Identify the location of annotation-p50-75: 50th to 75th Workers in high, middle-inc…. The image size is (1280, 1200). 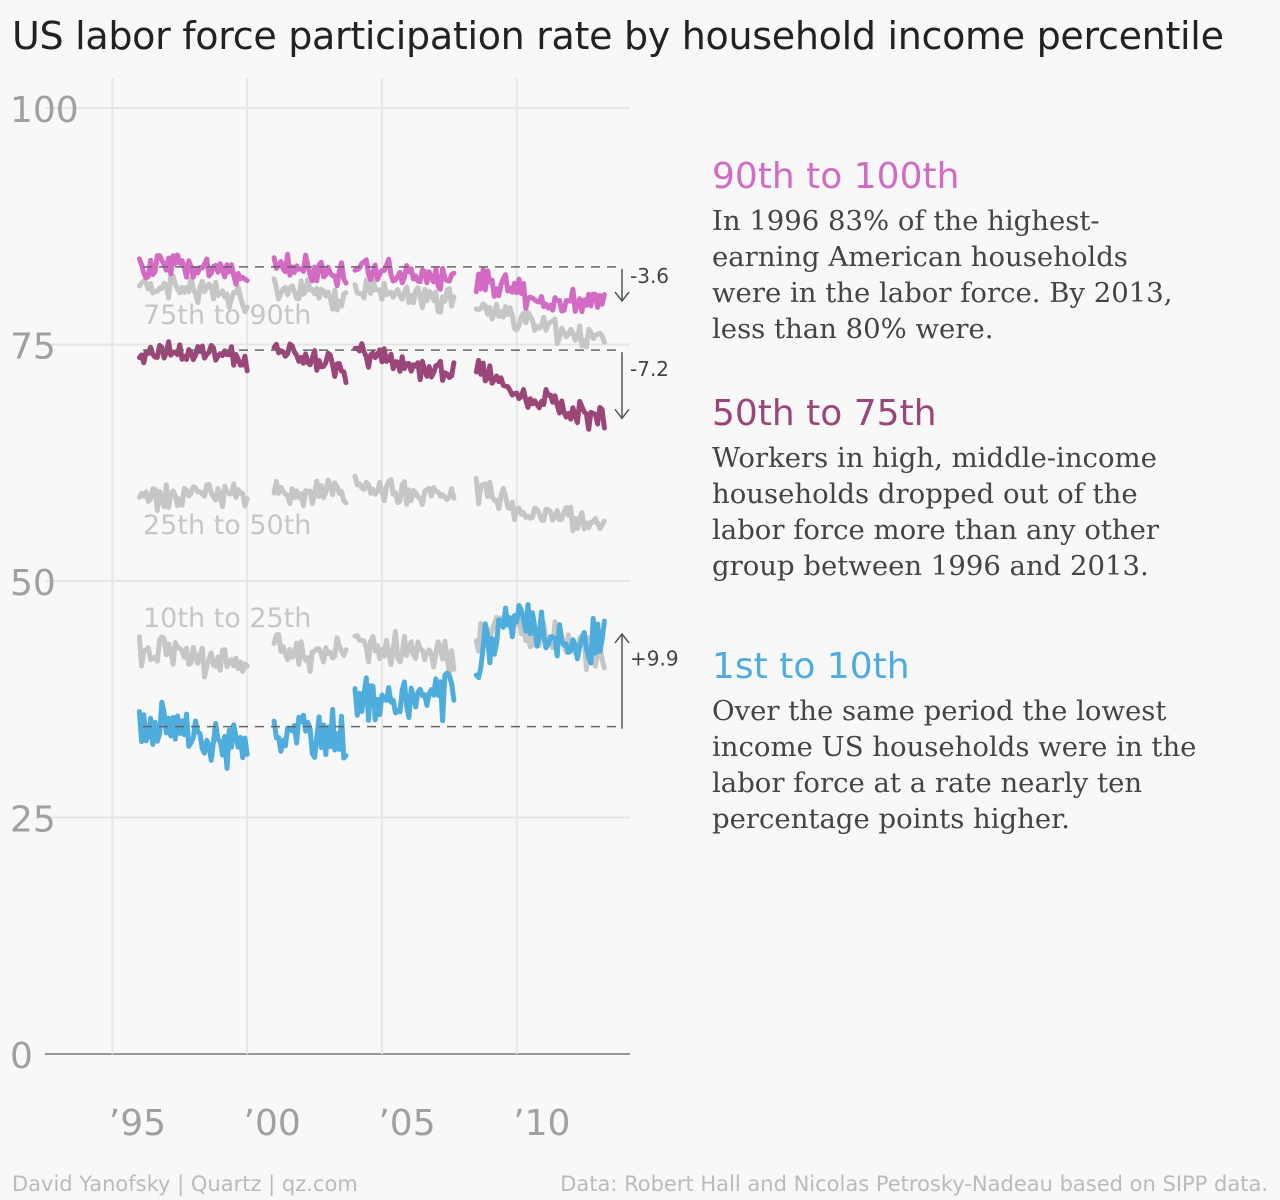
(972, 488).